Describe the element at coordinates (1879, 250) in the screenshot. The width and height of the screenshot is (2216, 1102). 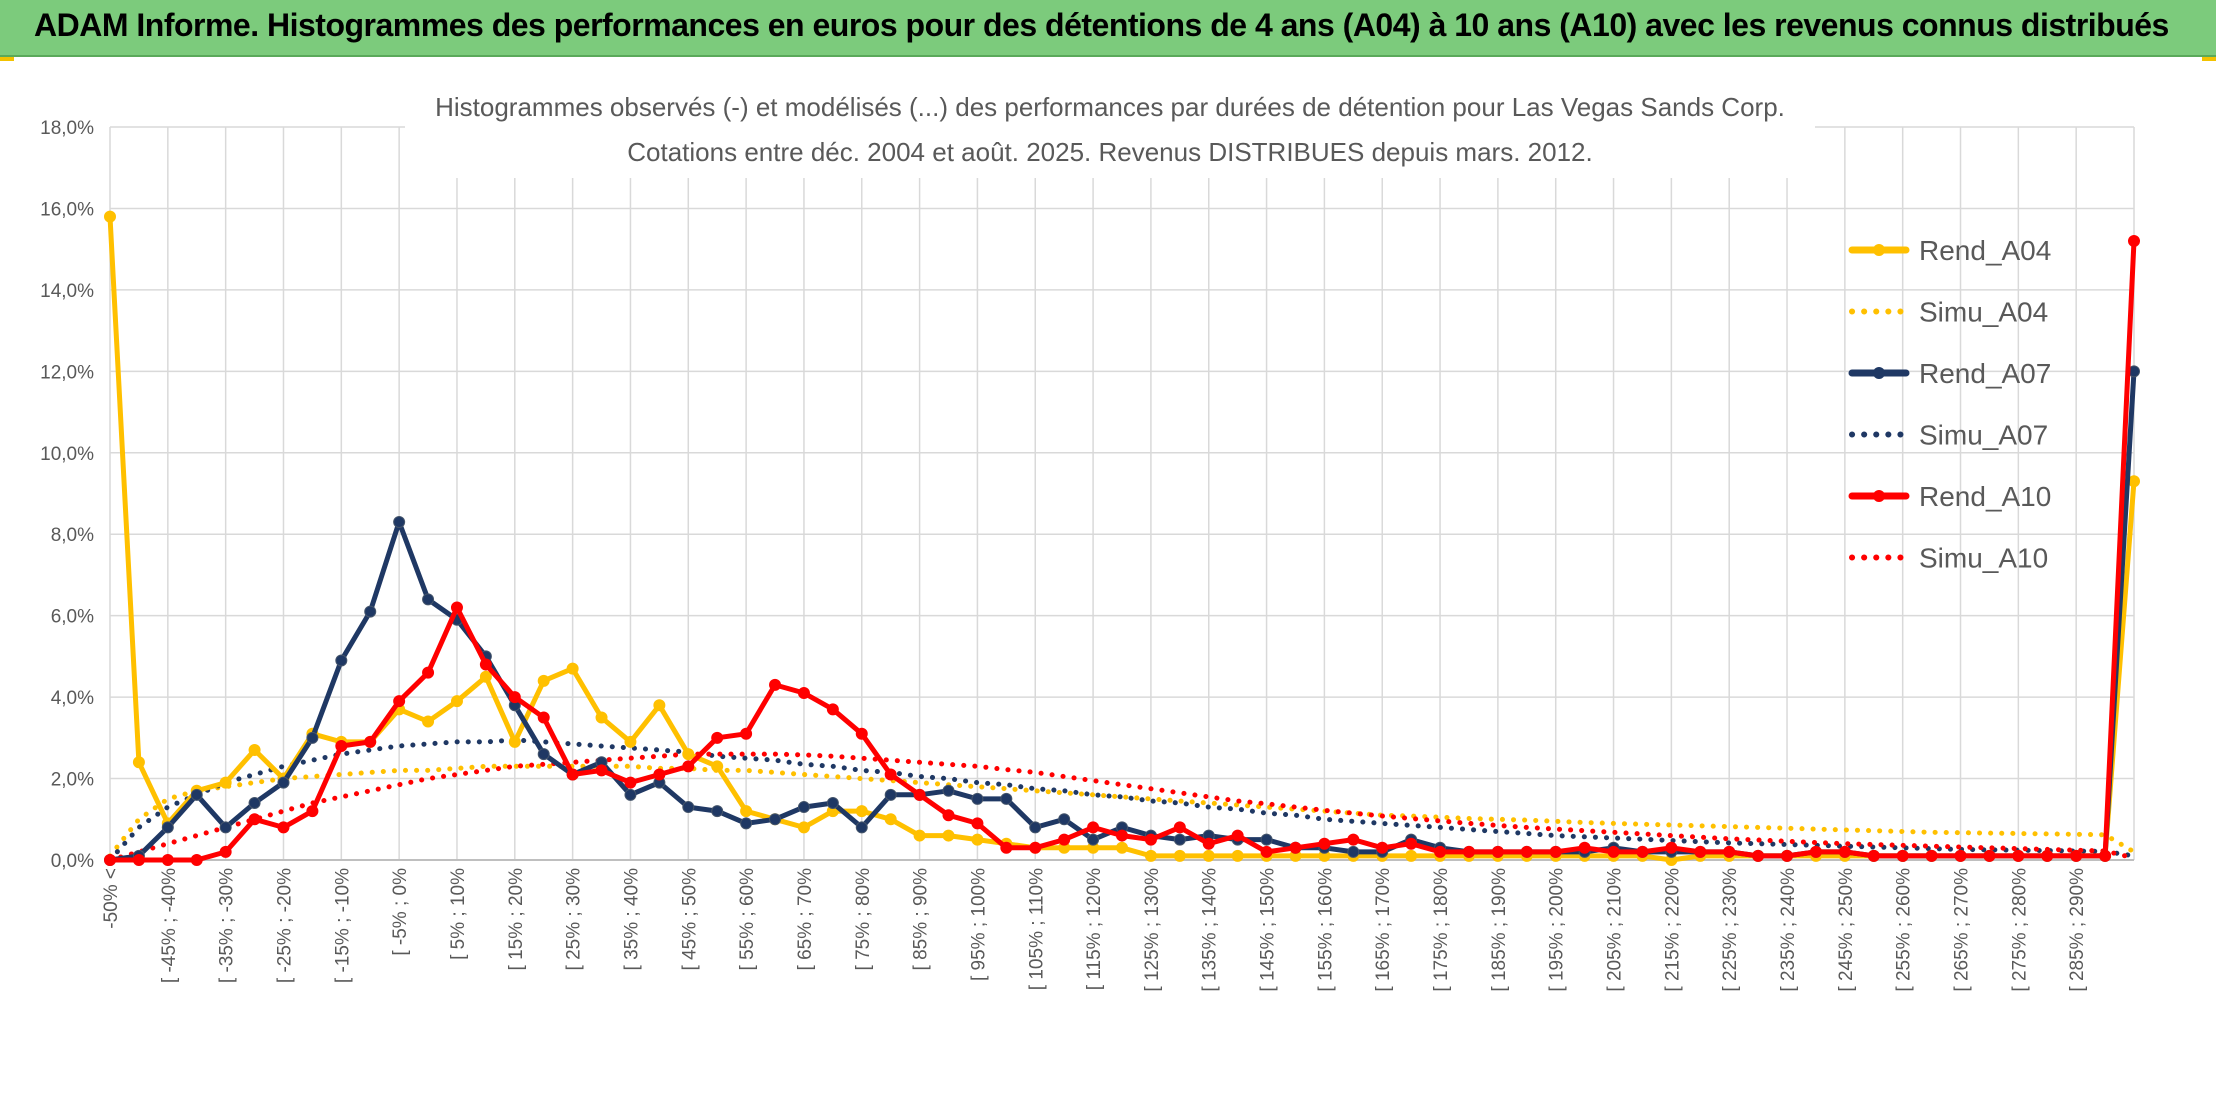
I see `legend-marker-rend-a04` at that location.